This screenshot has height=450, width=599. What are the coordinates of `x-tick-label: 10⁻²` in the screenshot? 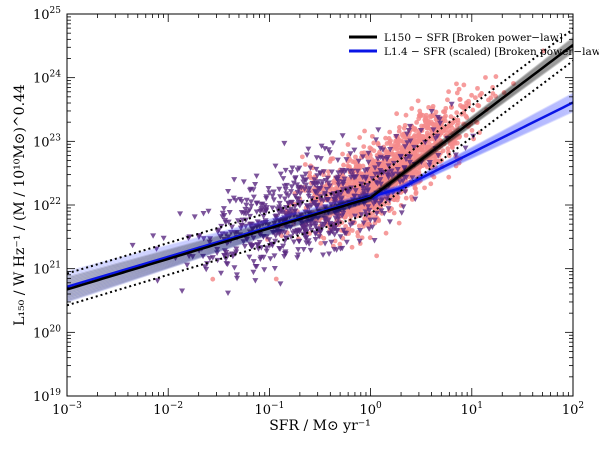 It's located at (168, 409).